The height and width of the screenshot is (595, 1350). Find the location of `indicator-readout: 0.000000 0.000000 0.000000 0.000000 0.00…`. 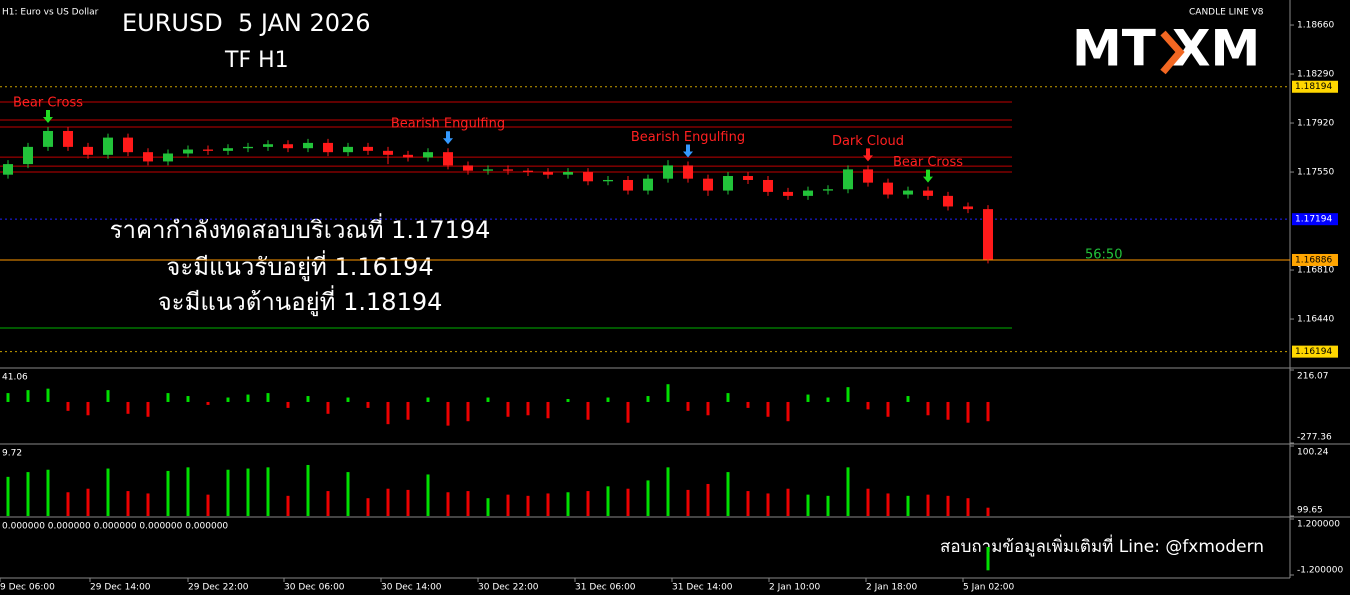

indicator-readout: 0.000000 0.000000 0.000000 0.000000 0.00… is located at coordinates (115, 527).